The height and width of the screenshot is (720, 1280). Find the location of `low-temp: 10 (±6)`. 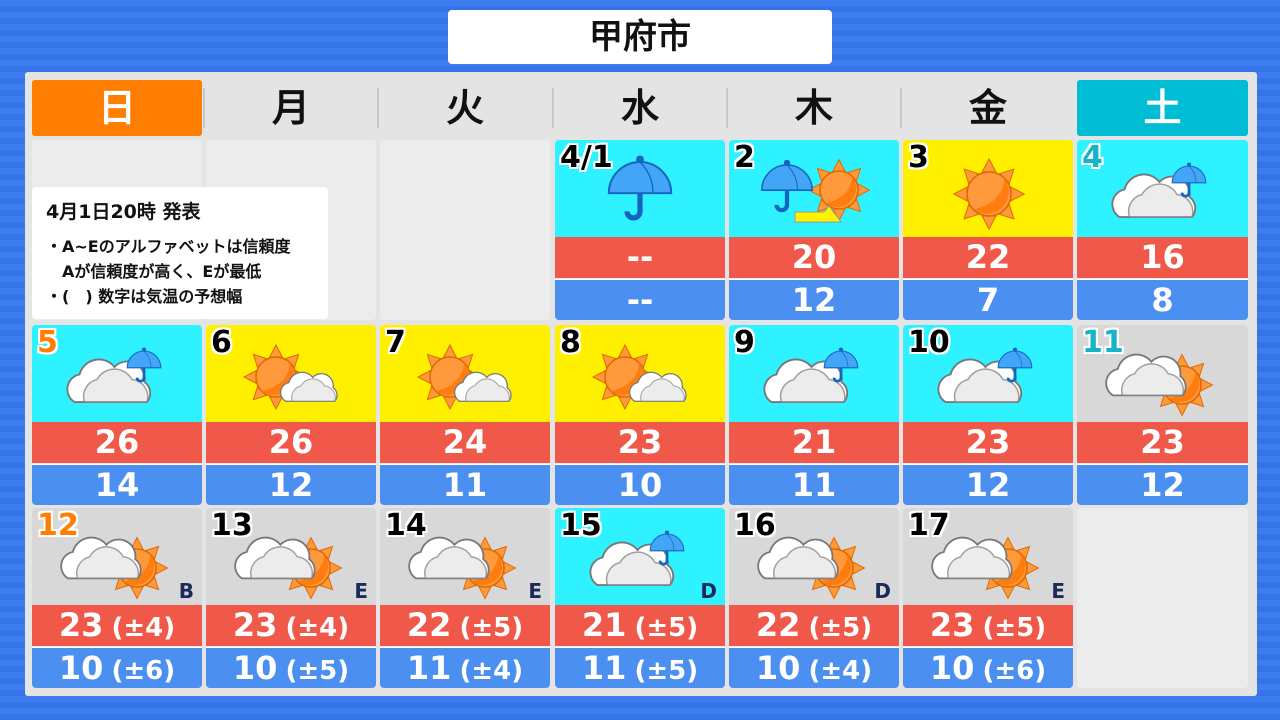

low-temp: 10 (±6) is located at coordinates (988, 667).